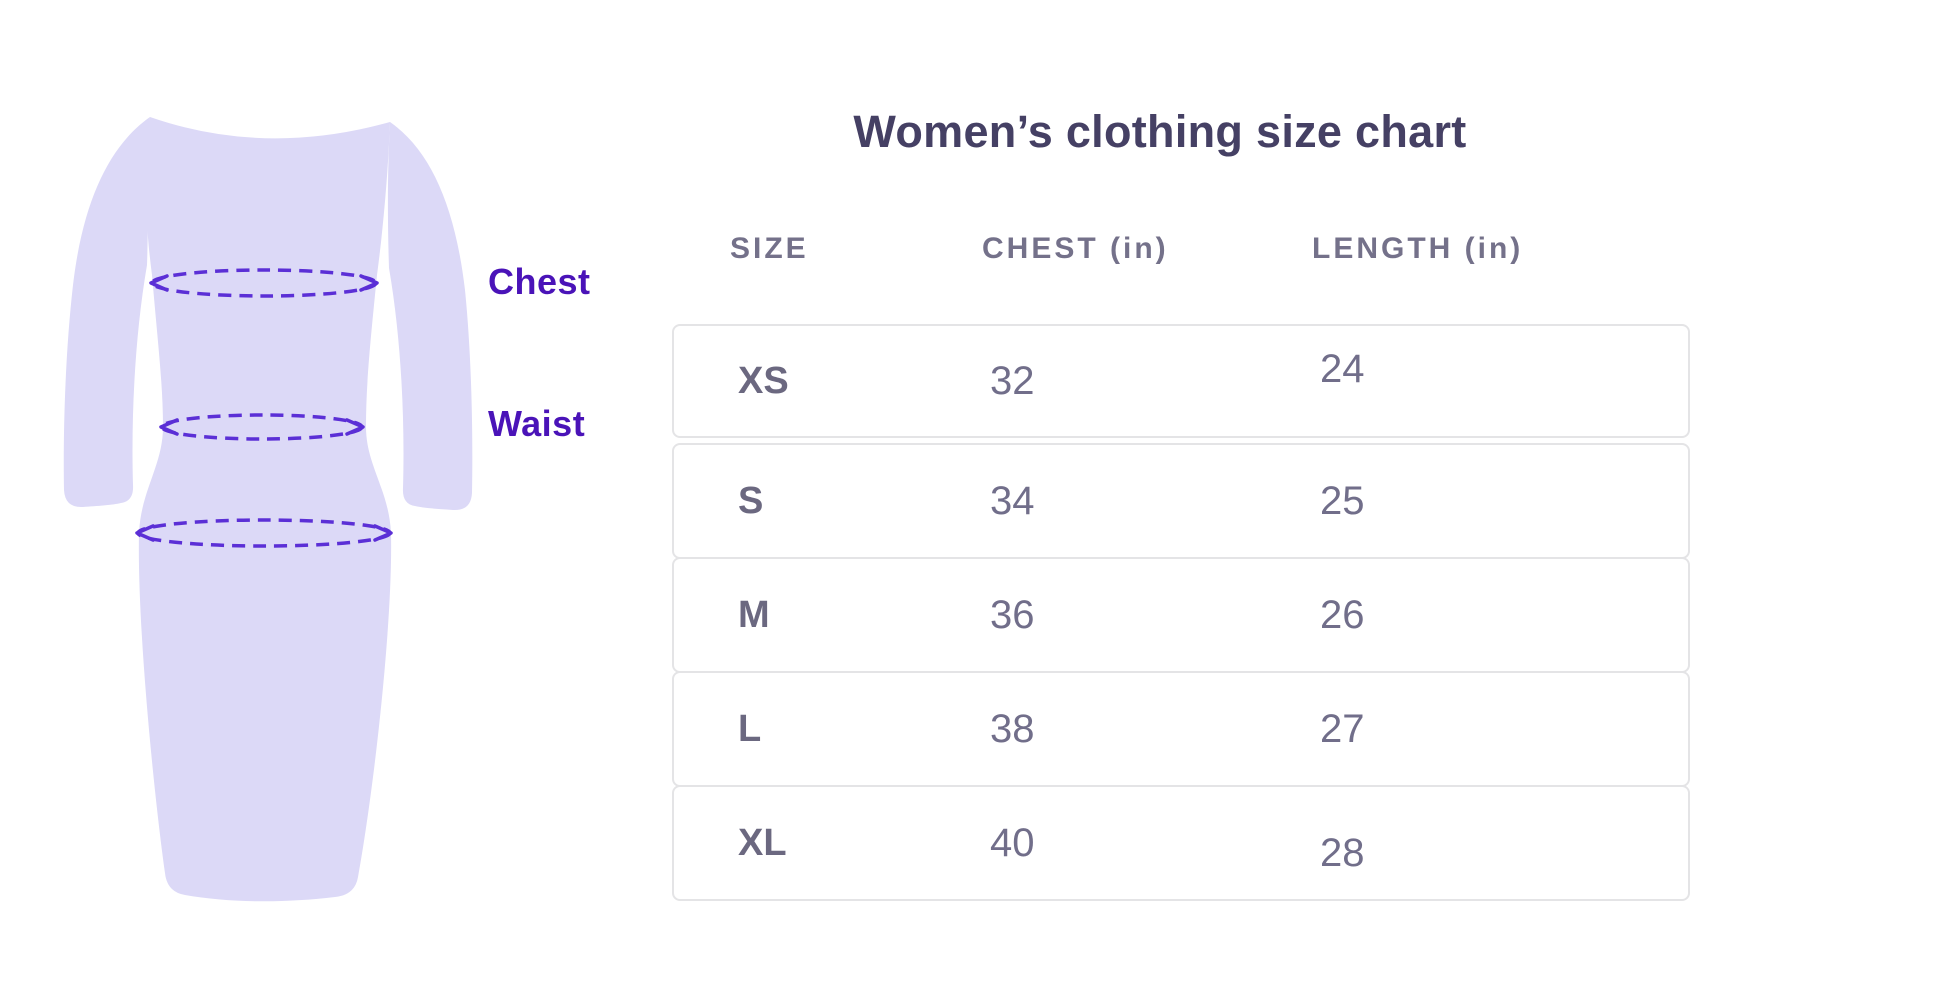  Describe the element at coordinates (355, 427) in the screenshot. I see `waist-arrow-right-icon` at that location.